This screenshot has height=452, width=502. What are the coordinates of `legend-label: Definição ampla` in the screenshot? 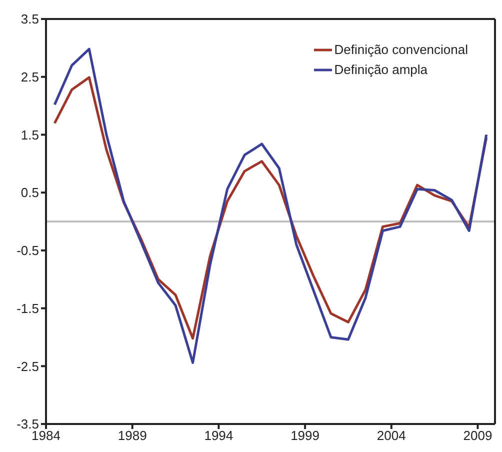 It's located at (381, 70).